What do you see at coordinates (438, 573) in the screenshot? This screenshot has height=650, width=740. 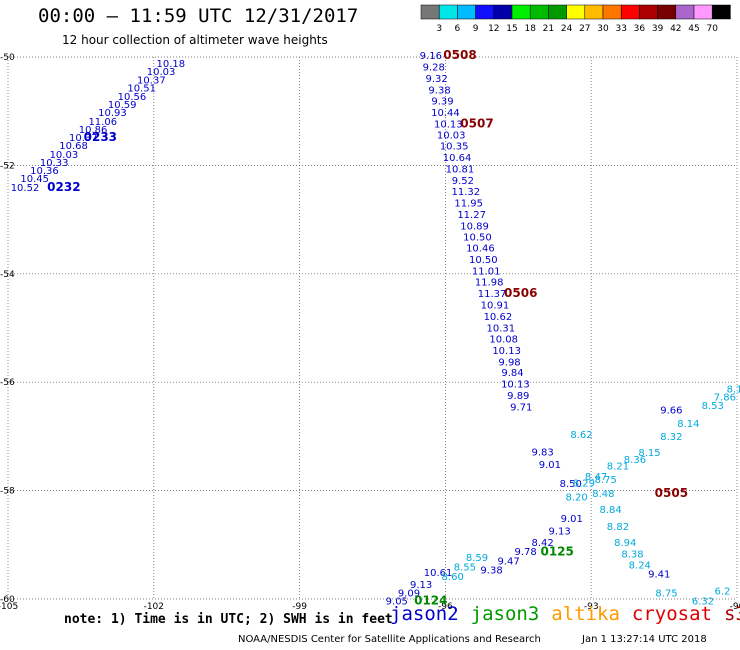 I see `jason2-point: 10.61` at bounding box center [438, 573].